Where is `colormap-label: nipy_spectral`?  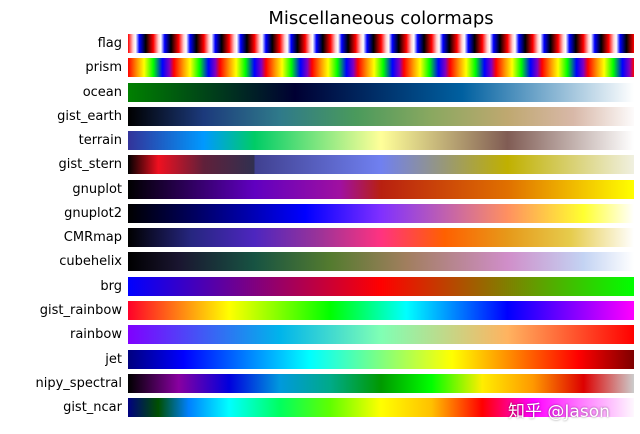 colormap-label: nipy_spectral is located at coordinates (79, 383).